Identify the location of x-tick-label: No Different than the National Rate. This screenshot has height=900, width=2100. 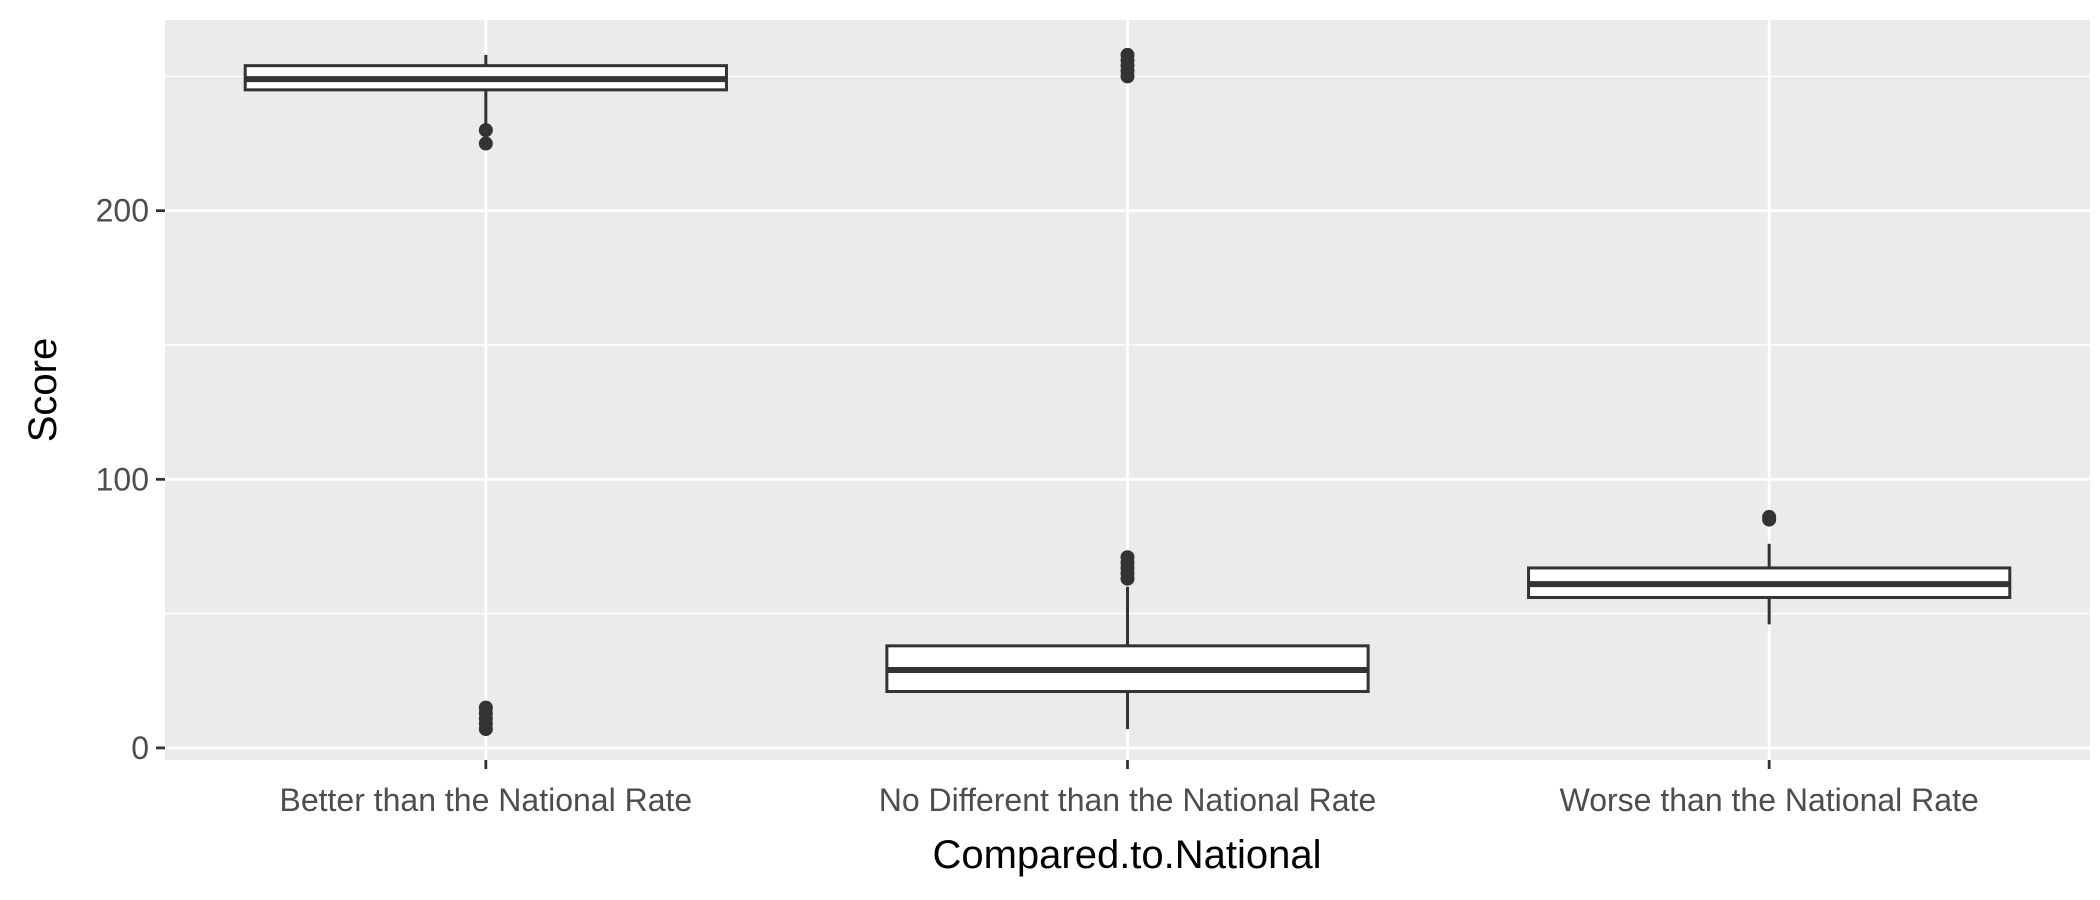
(1127, 800).